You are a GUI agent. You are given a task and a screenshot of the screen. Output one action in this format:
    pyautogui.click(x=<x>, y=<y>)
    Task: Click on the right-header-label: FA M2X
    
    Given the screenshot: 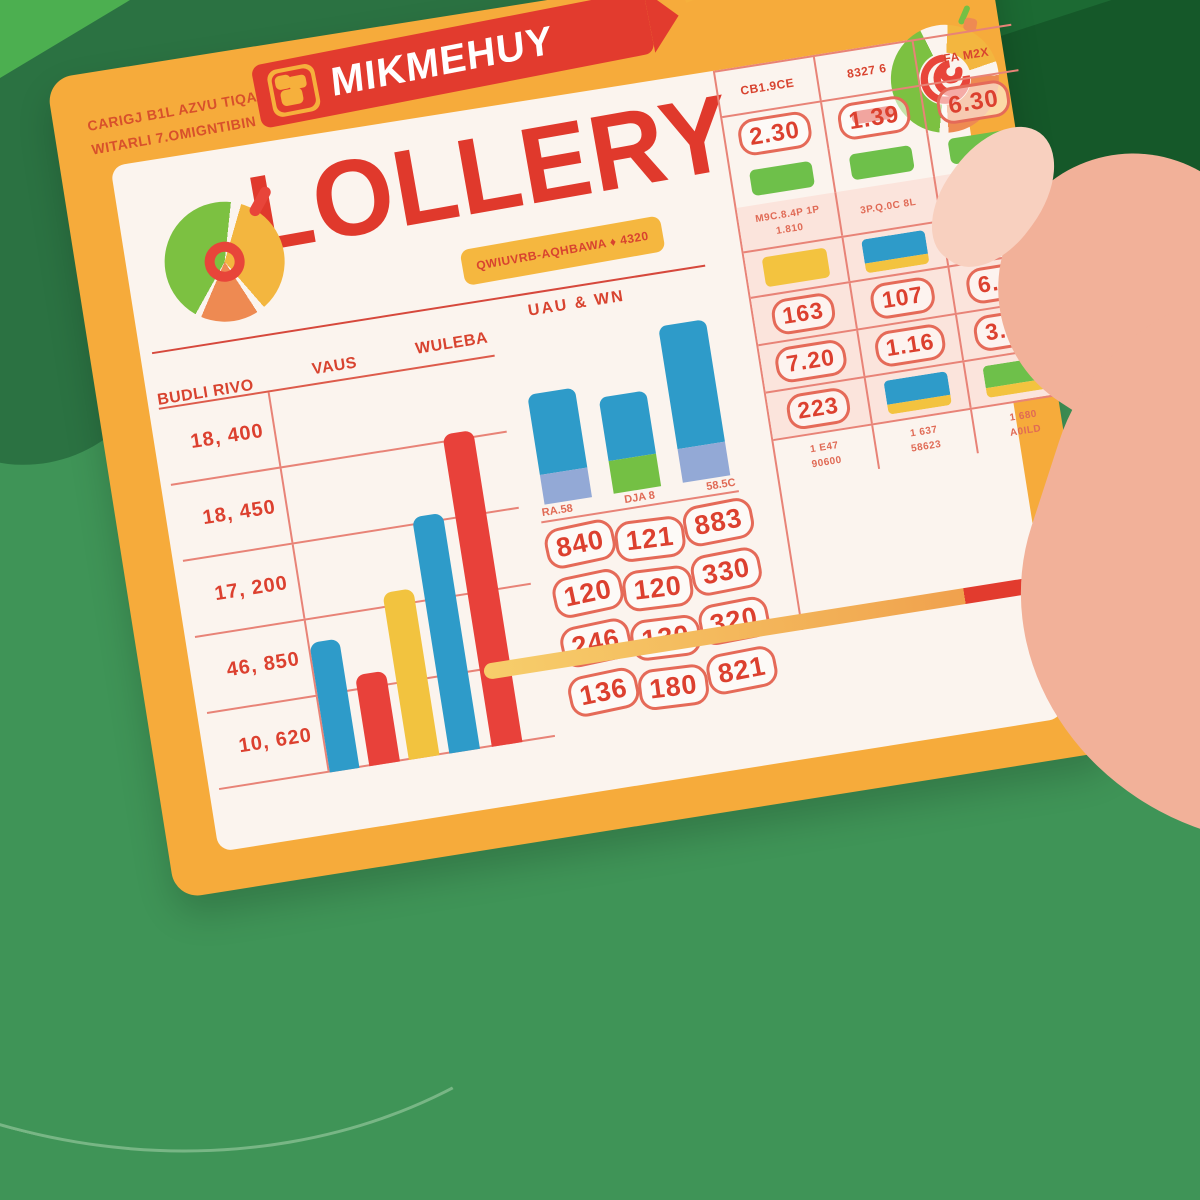 What is the action you would take?
    pyautogui.click(x=966, y=55)
    